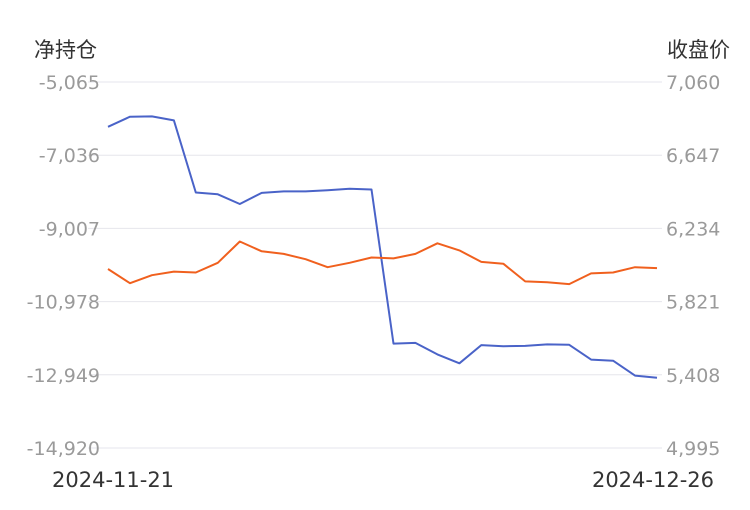  I want to click on right-axis-title: 收盘价, so click(698, 50).